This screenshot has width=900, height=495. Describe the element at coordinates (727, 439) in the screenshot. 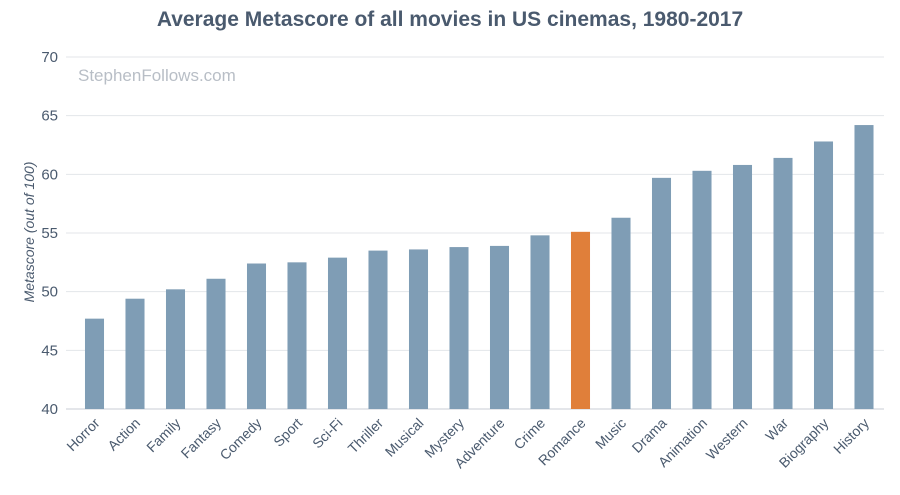

I see `x-tick-label: Western` at that location.